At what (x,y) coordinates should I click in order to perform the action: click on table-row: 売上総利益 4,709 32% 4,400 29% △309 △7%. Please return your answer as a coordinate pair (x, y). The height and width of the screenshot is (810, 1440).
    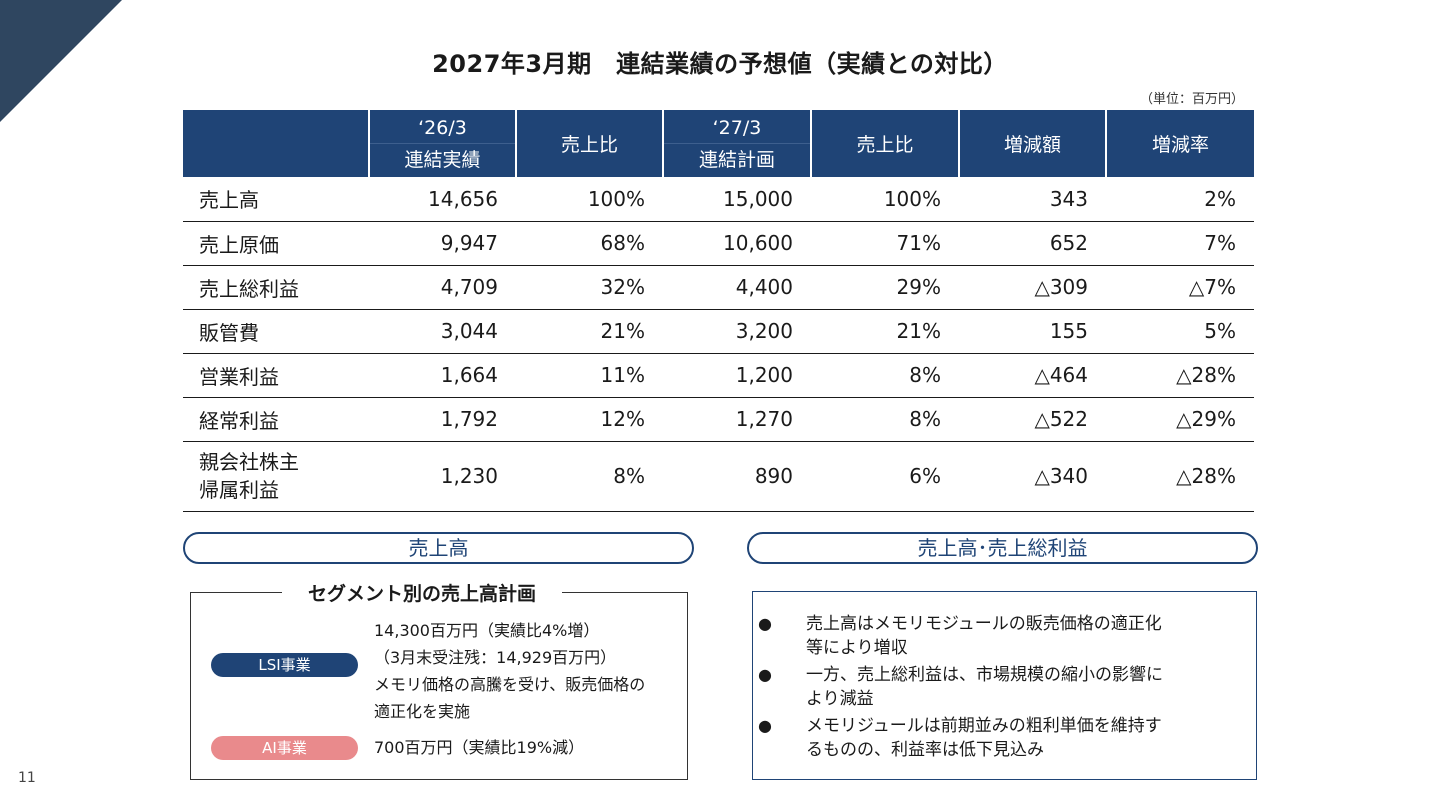
    Looking at the image, I should click on (718, 287).